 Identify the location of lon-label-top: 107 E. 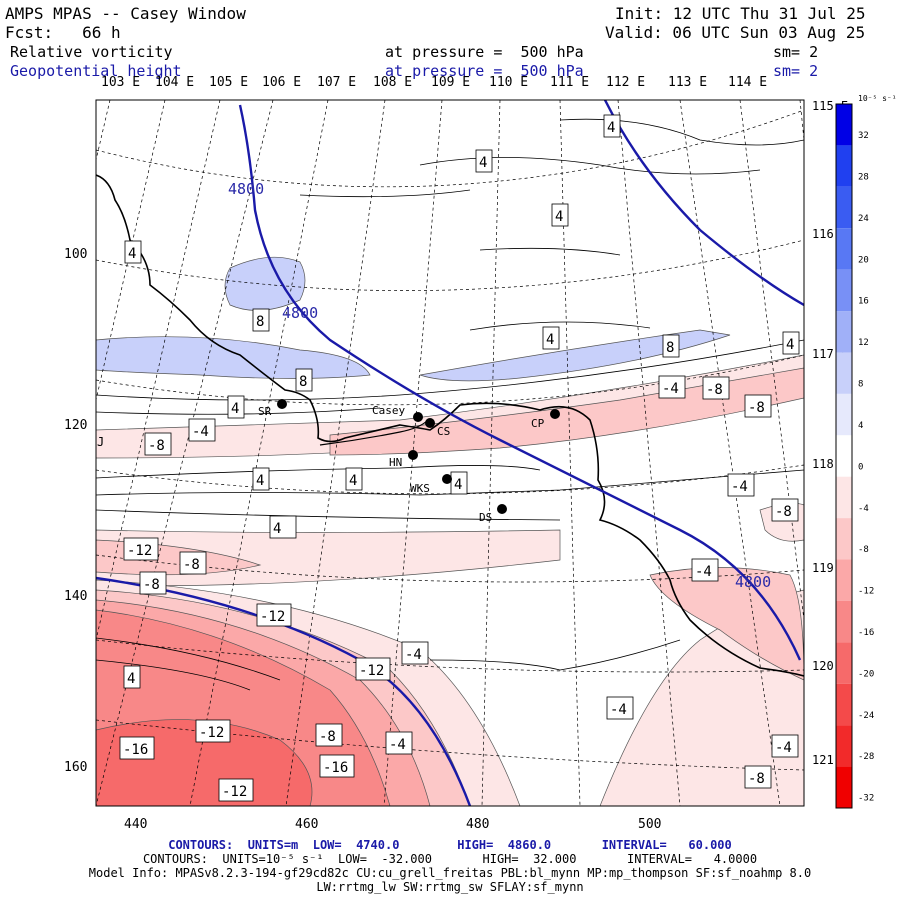
(337, 82).